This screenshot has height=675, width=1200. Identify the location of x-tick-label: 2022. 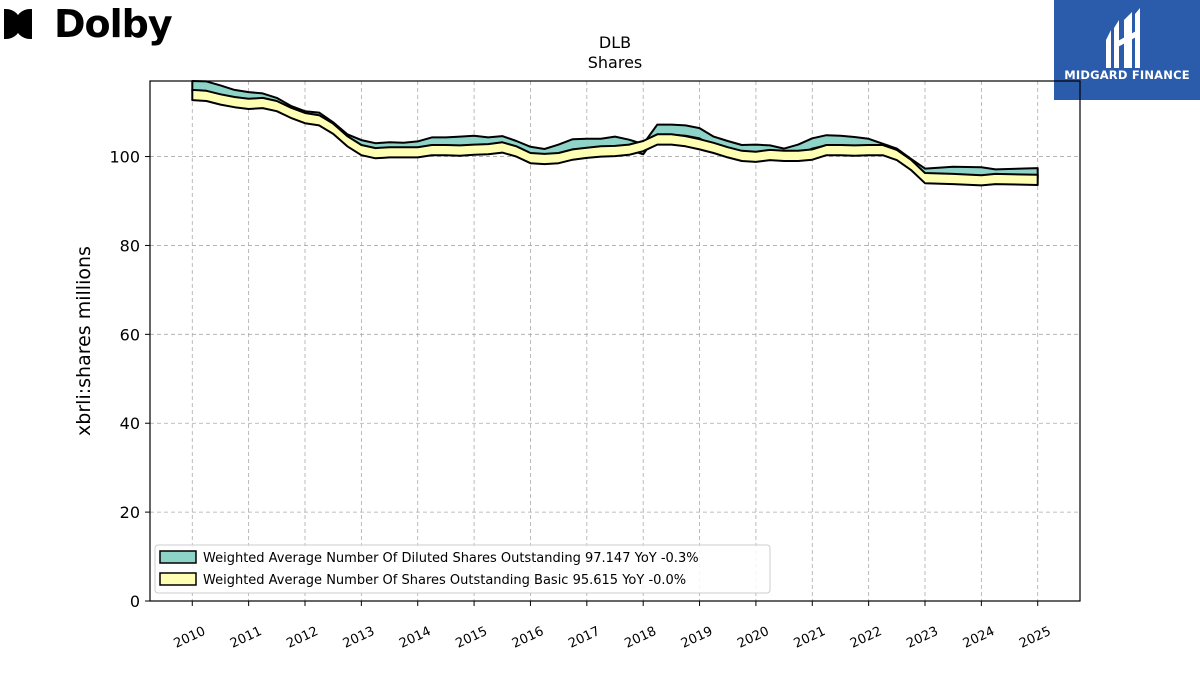
(866, 638).